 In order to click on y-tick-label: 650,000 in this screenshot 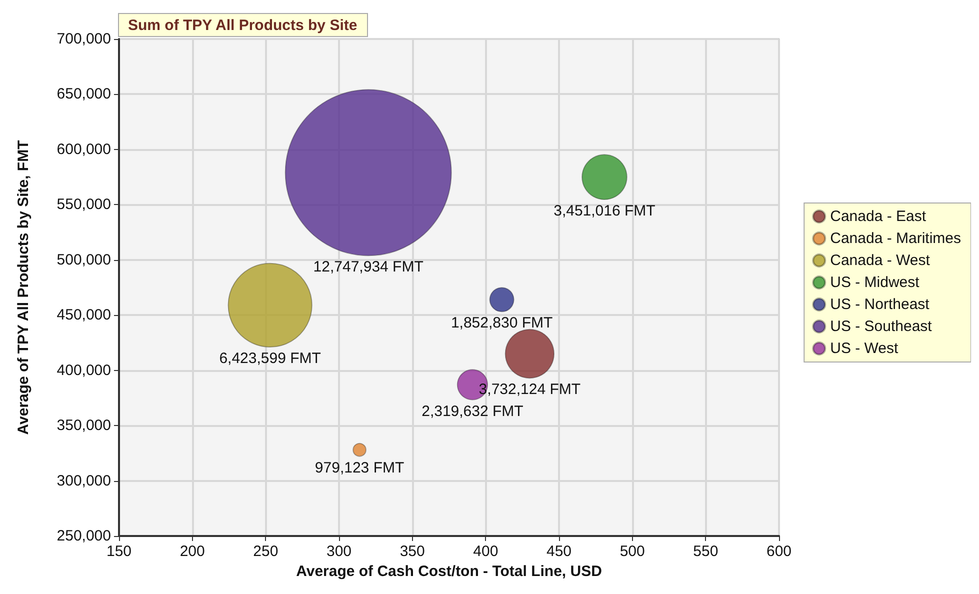, I will do `click(83, 94)`.